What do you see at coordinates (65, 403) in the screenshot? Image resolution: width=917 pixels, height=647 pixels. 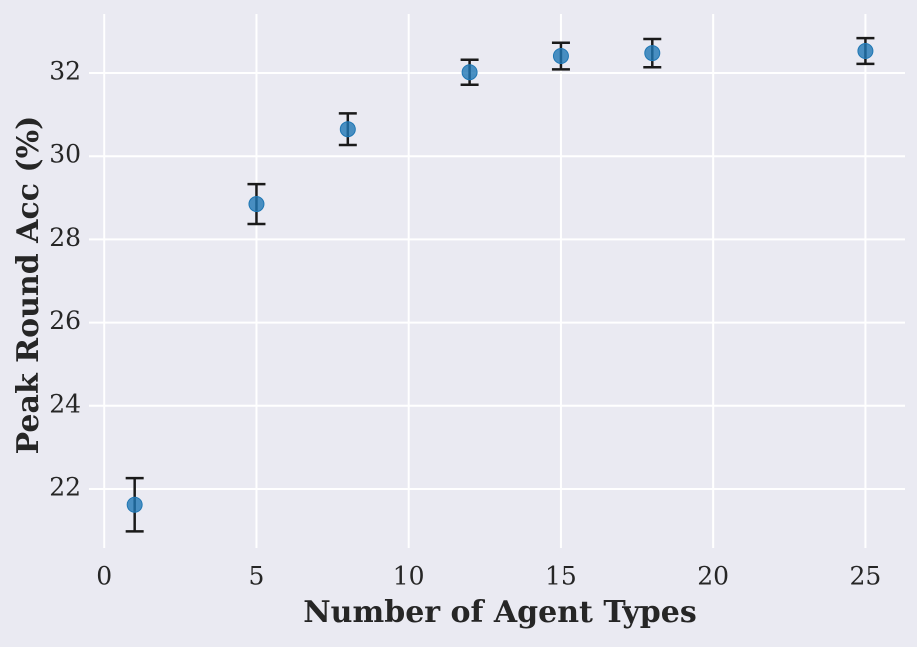 I see `y-tick-label: 24` at bounding box center [65, 403].